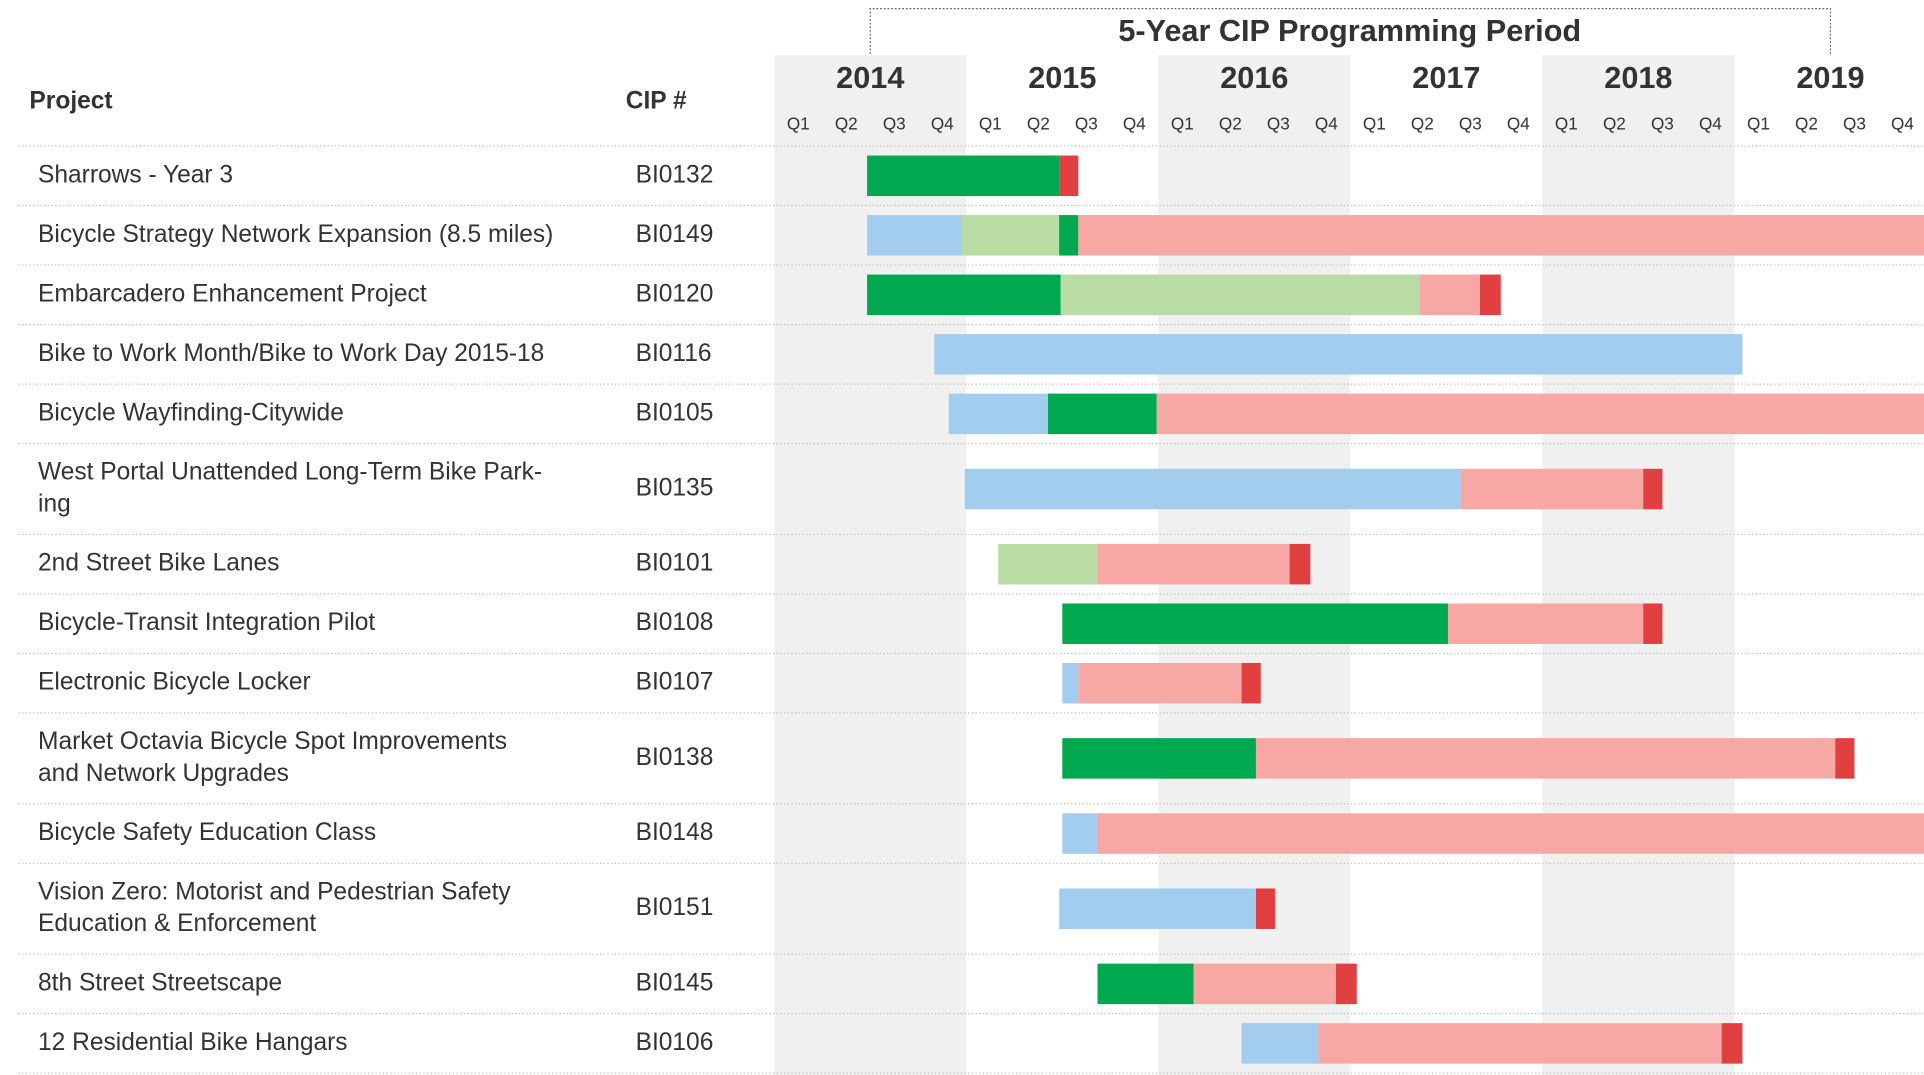 The image size is (1924, 1075). Describe the element at coordinates (206, 622) in the screenshot. I see `project-name: Bicycle-Transit Integration Pilot` at that location.